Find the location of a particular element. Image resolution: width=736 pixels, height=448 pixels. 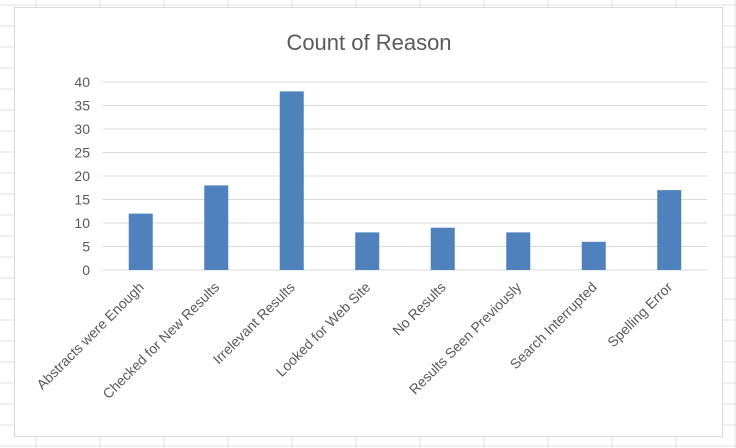

x-category-label: No Results is located at coordinates (419, 309).